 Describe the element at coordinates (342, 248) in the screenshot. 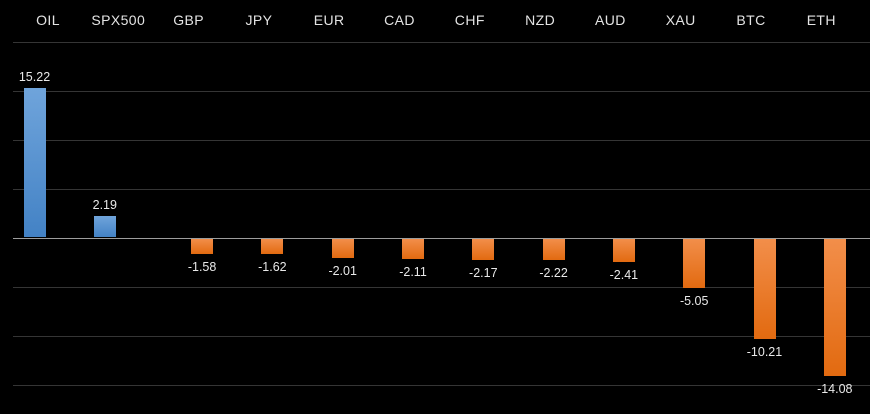

I see `bar-eur` at that location.